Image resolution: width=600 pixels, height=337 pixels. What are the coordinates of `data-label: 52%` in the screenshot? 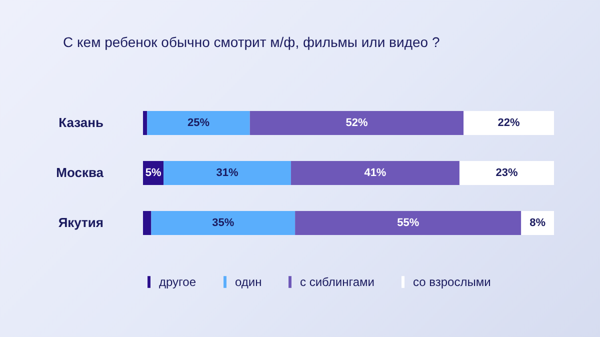 It's located at (357, 123).